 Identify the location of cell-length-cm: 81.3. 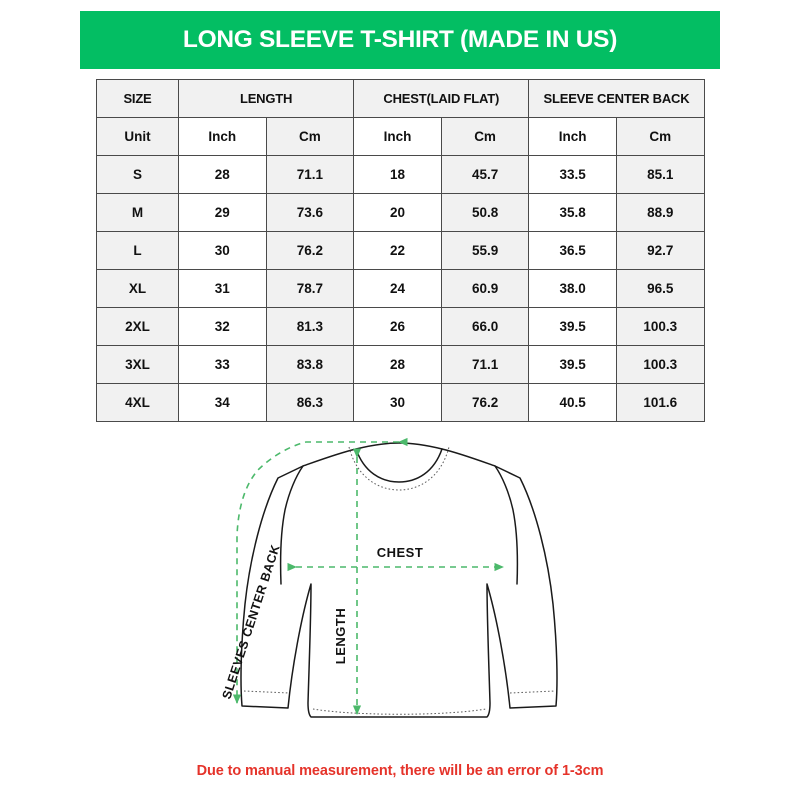
(310, 326).